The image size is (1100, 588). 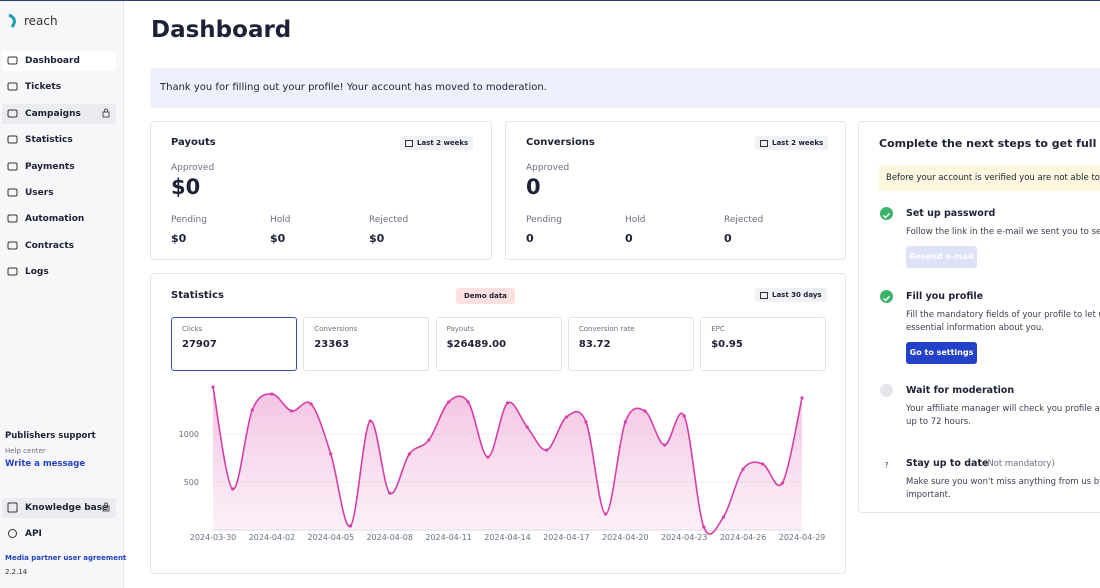 I want to click on metric-tile: Clicks 27907, so click(x=234, y=344).